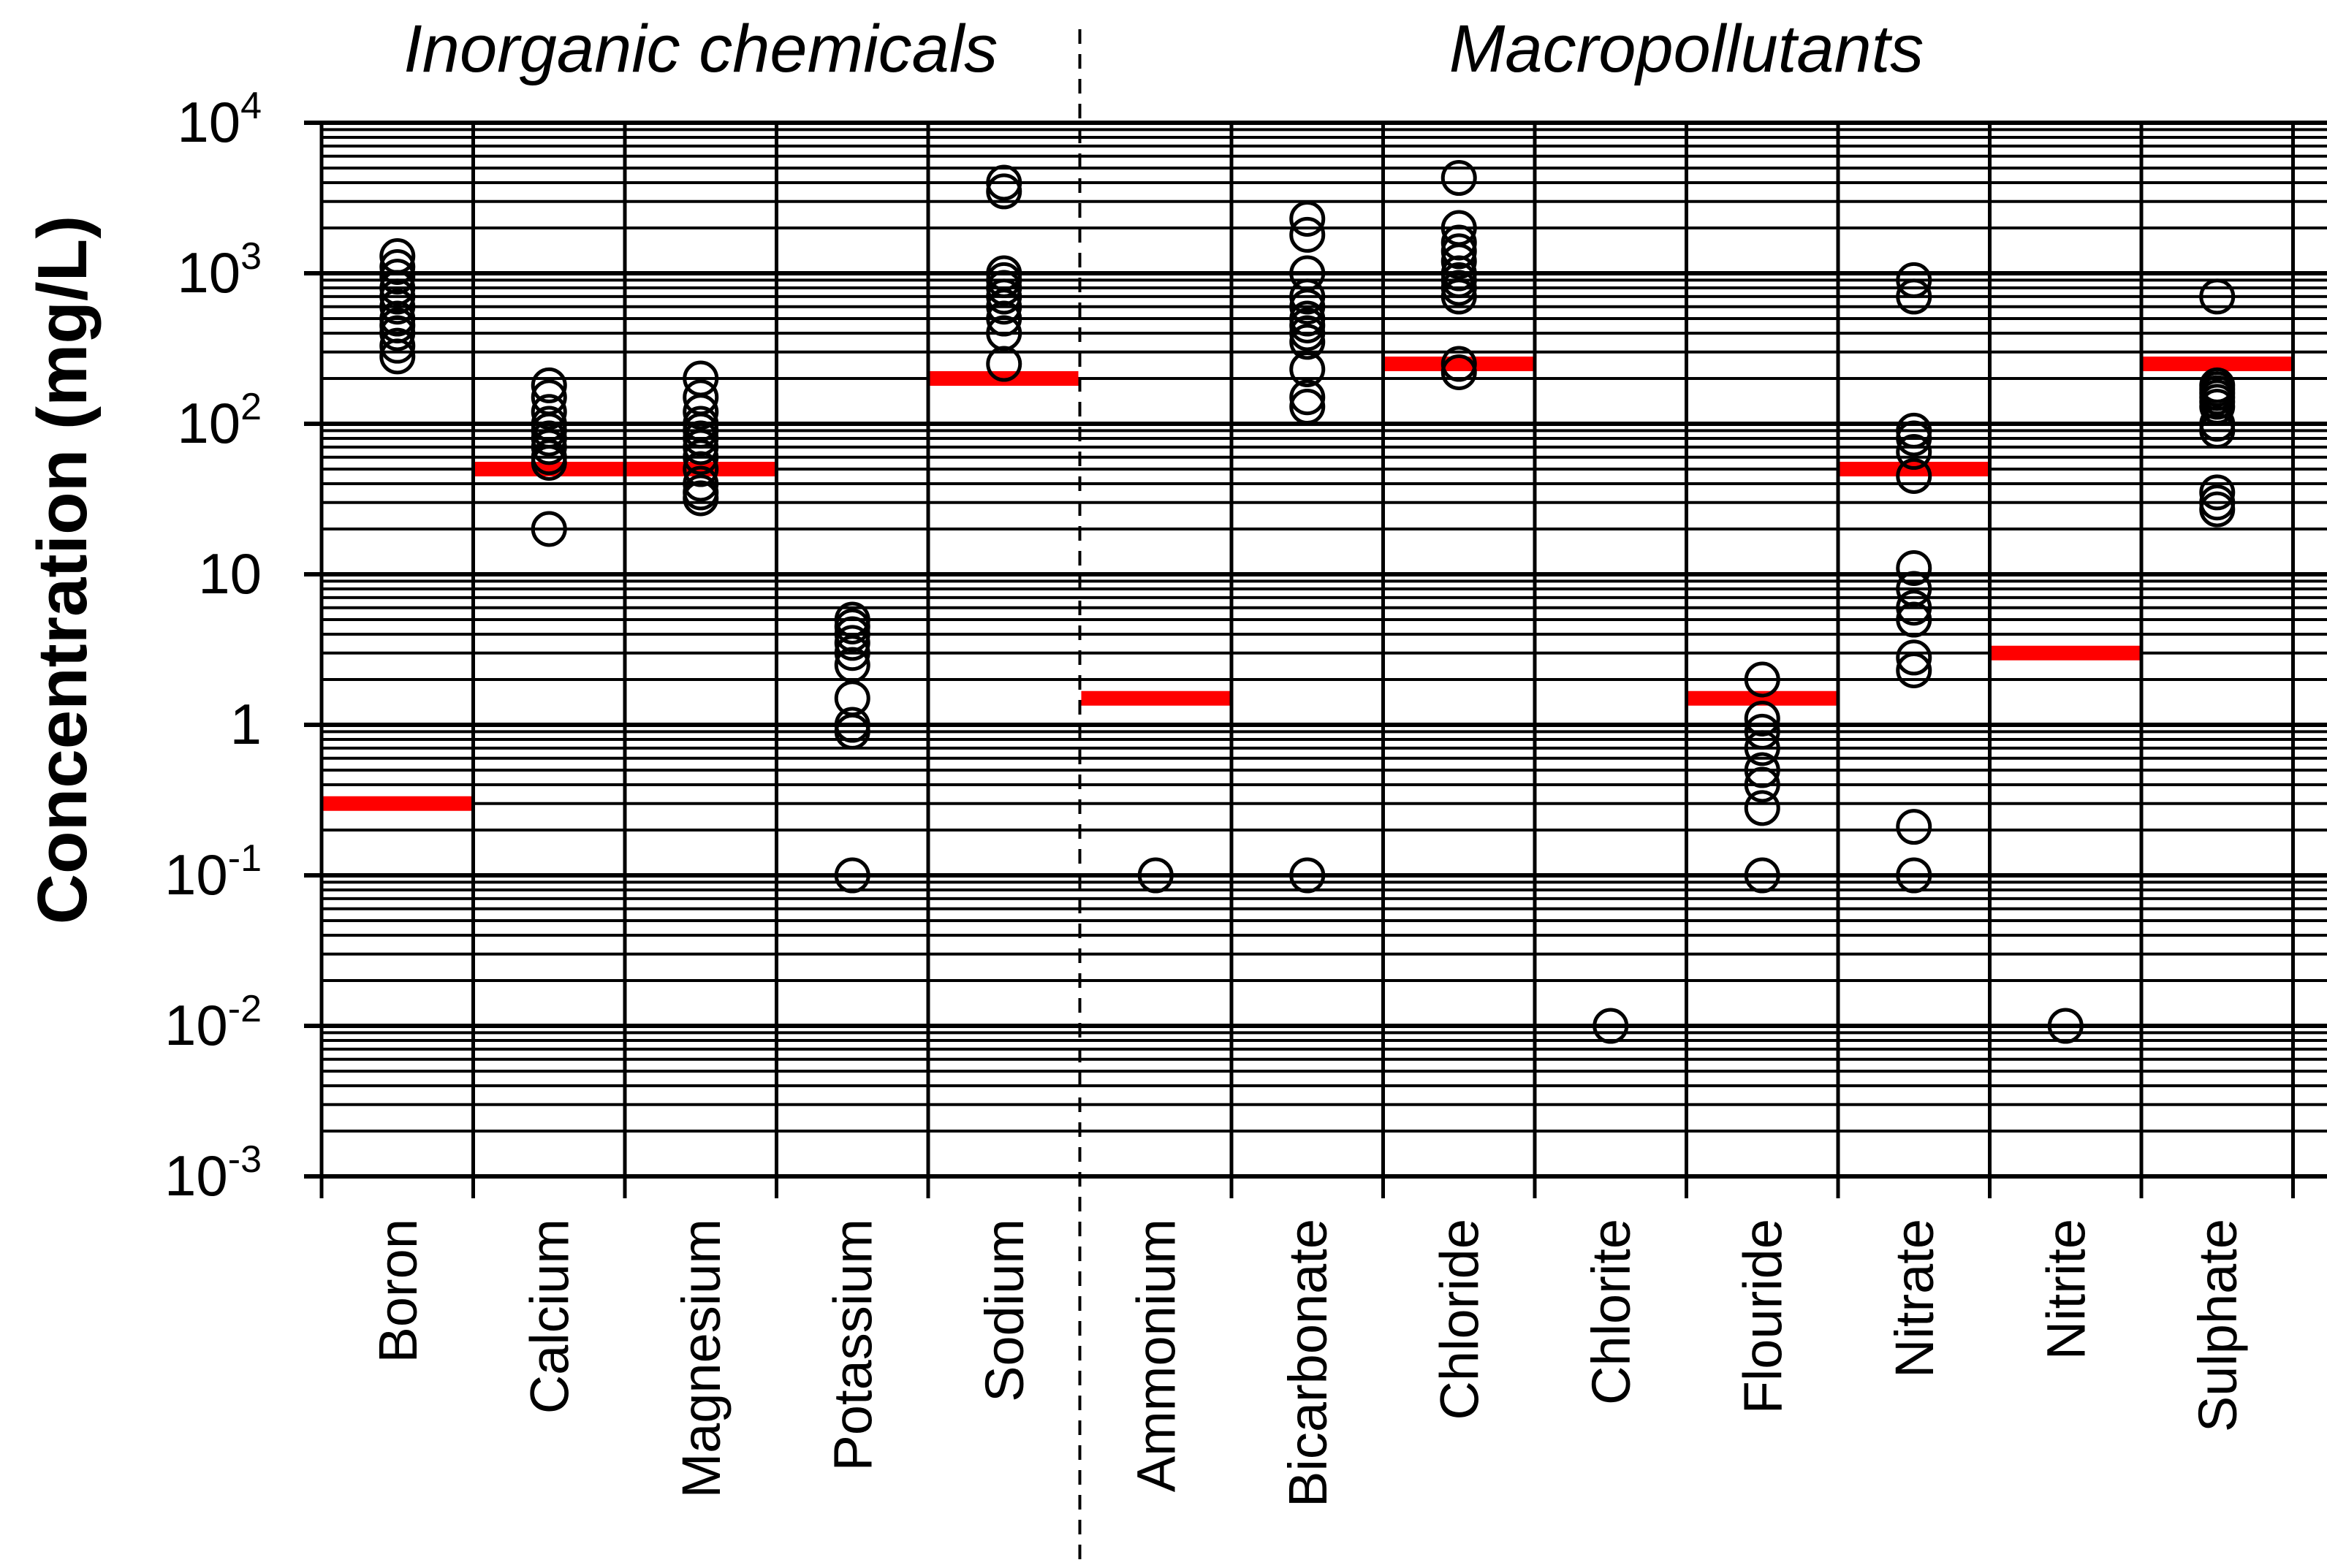 This screenshot has width=2327, height=1568. What do you see at coordinates (2217, 1325) in the screenshot?
I see `category-label: Sulphate` at bounding box center [2217, 1325].